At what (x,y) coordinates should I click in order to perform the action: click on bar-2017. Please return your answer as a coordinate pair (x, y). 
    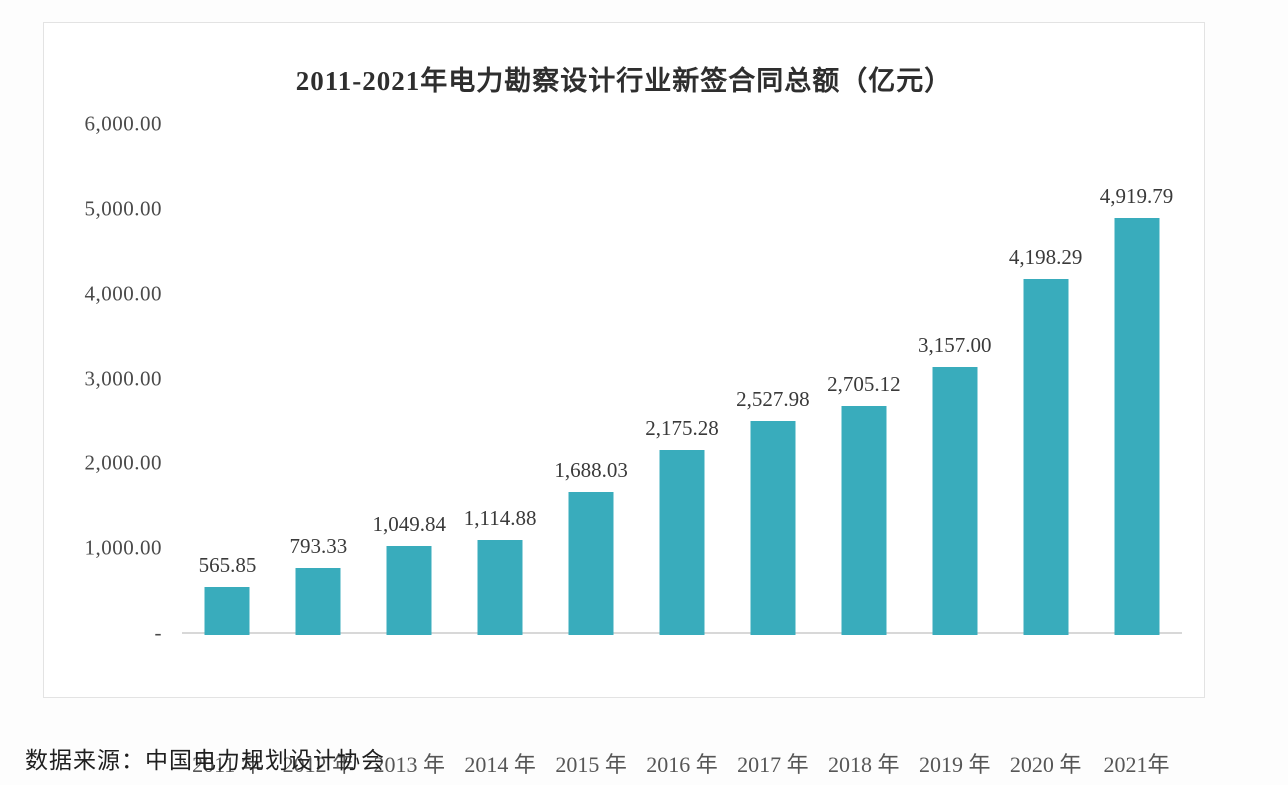
    Looking at the image, I should click on (773, 527).